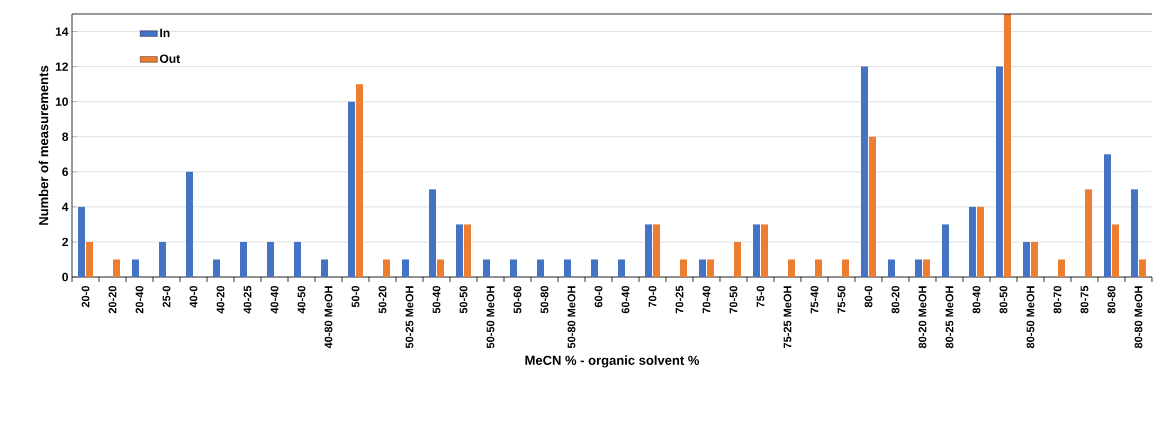 This screenshot has width=1156, height=421. I want to click on y-tick-label: 4, so click(65, 206).